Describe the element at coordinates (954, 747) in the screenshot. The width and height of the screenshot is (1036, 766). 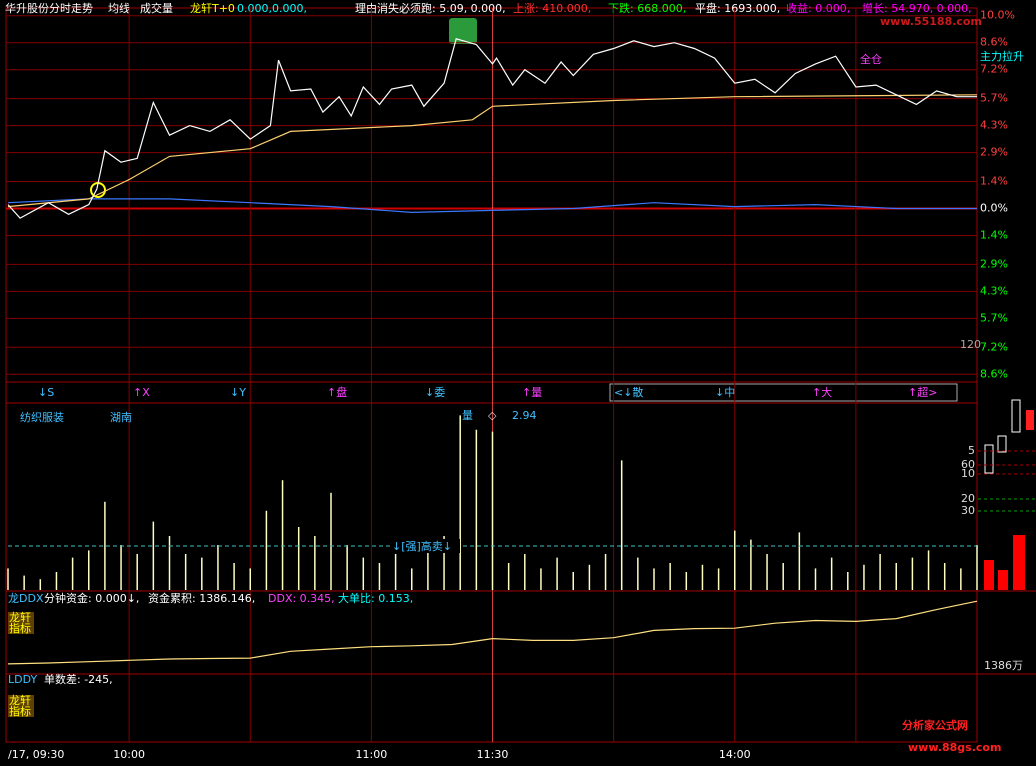
I see `logo-url: www.88gs.com` at that location.